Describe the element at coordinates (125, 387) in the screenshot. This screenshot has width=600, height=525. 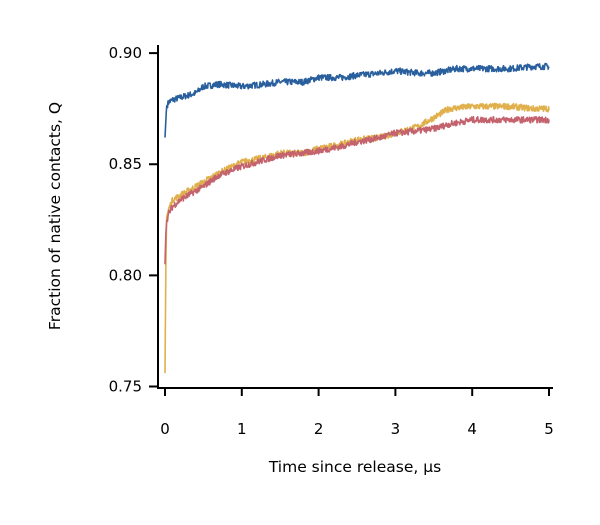
I see `y-tick-label-0: 0.75` at that location.